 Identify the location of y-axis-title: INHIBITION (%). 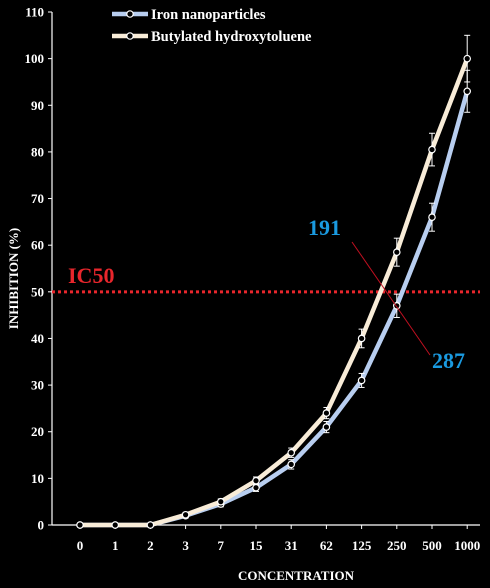
(13, 279).